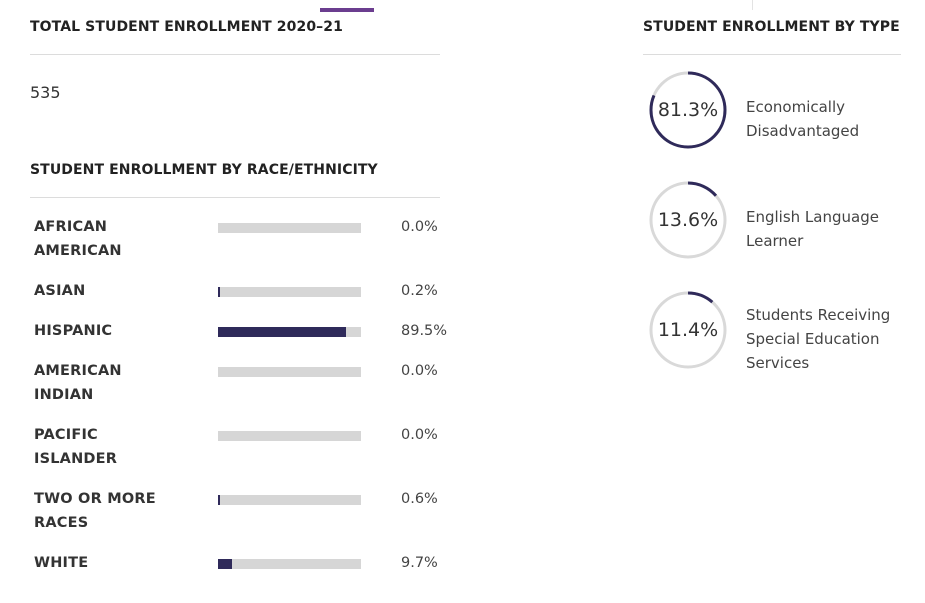 The width and height of the screenshot is (925, 603). What do you see at coordinates (347, 10) in the screenshot?
I see `active-tab-indicator` at bounding box center [347, 10].